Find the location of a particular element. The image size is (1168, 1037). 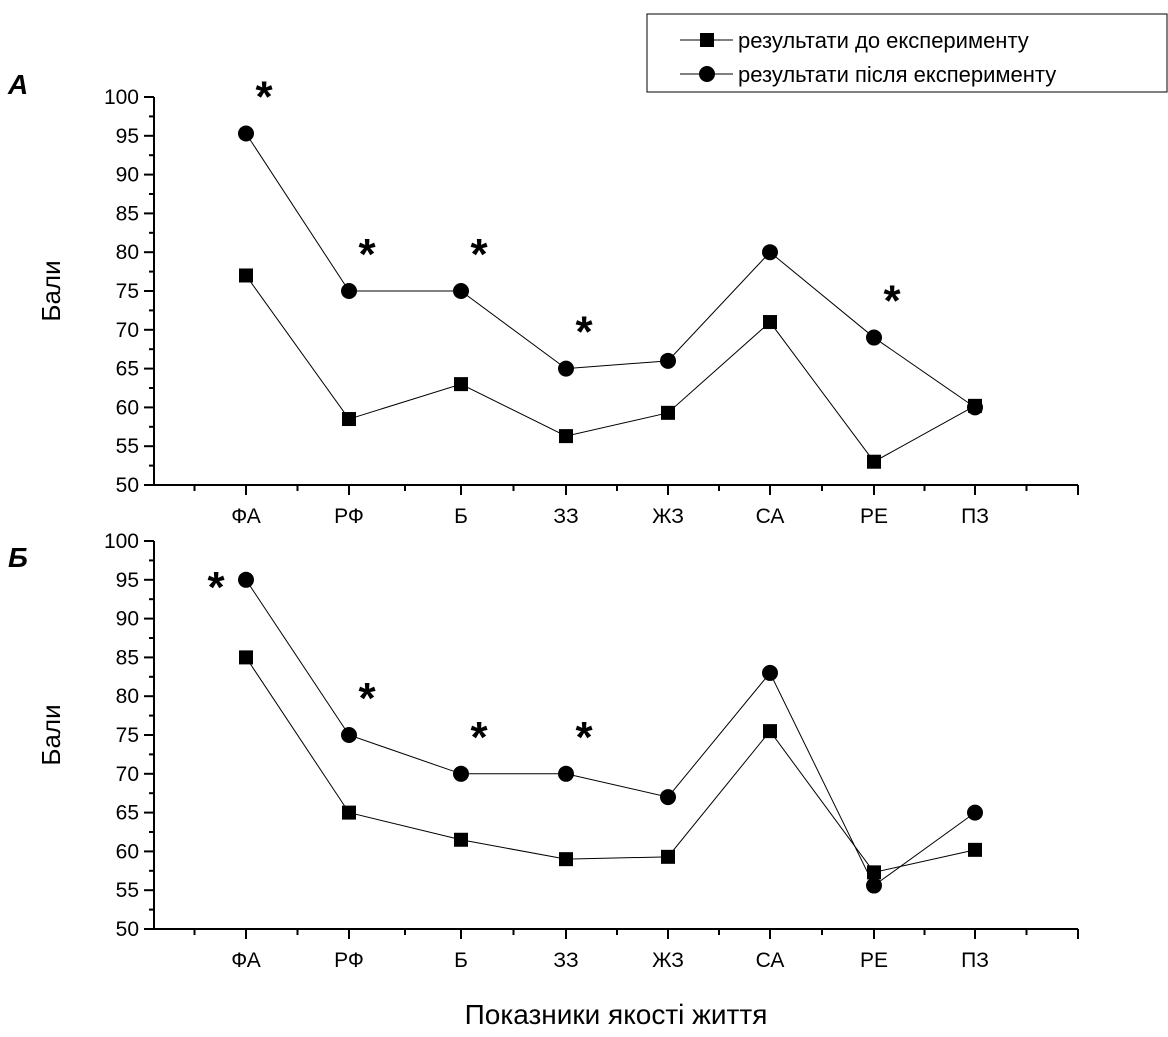

x-axis-title: Показники якості життя is located at coordinates (616, 1014).